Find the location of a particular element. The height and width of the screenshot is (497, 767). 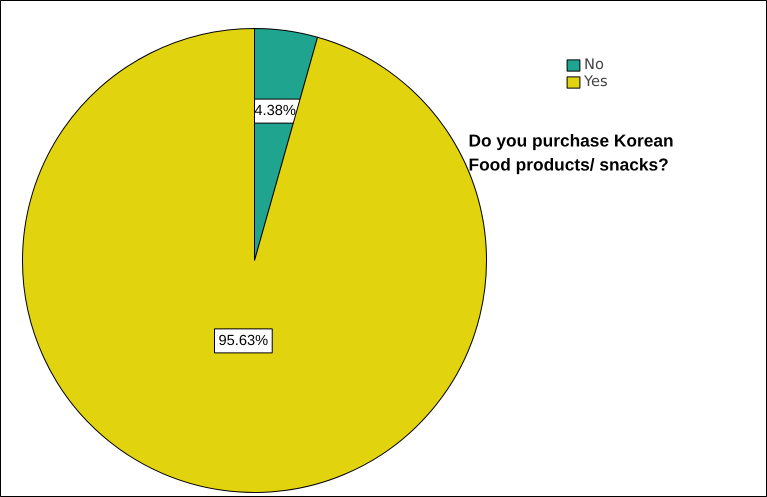

text: Do you purchase Korean Food products/ snacks? is located at coordinates (571, 152).